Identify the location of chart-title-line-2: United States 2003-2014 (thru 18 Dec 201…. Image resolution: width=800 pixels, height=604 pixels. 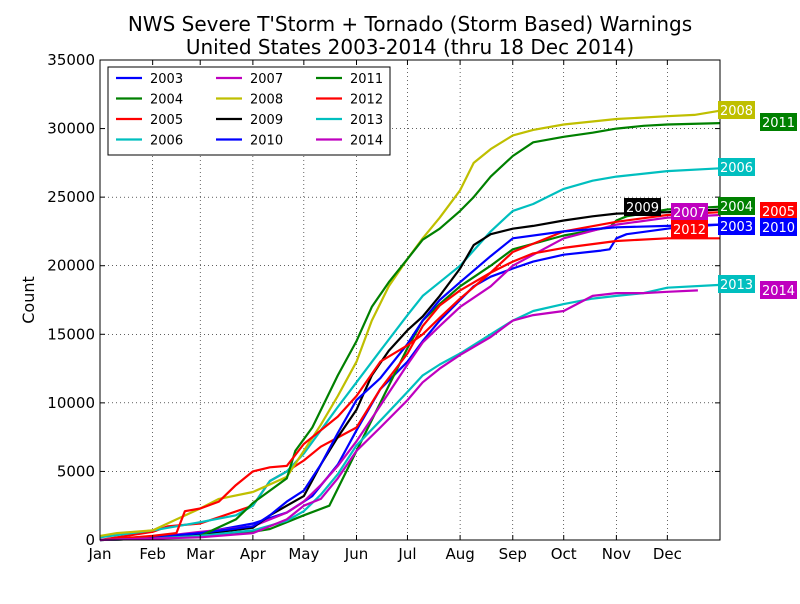
(410, 47).